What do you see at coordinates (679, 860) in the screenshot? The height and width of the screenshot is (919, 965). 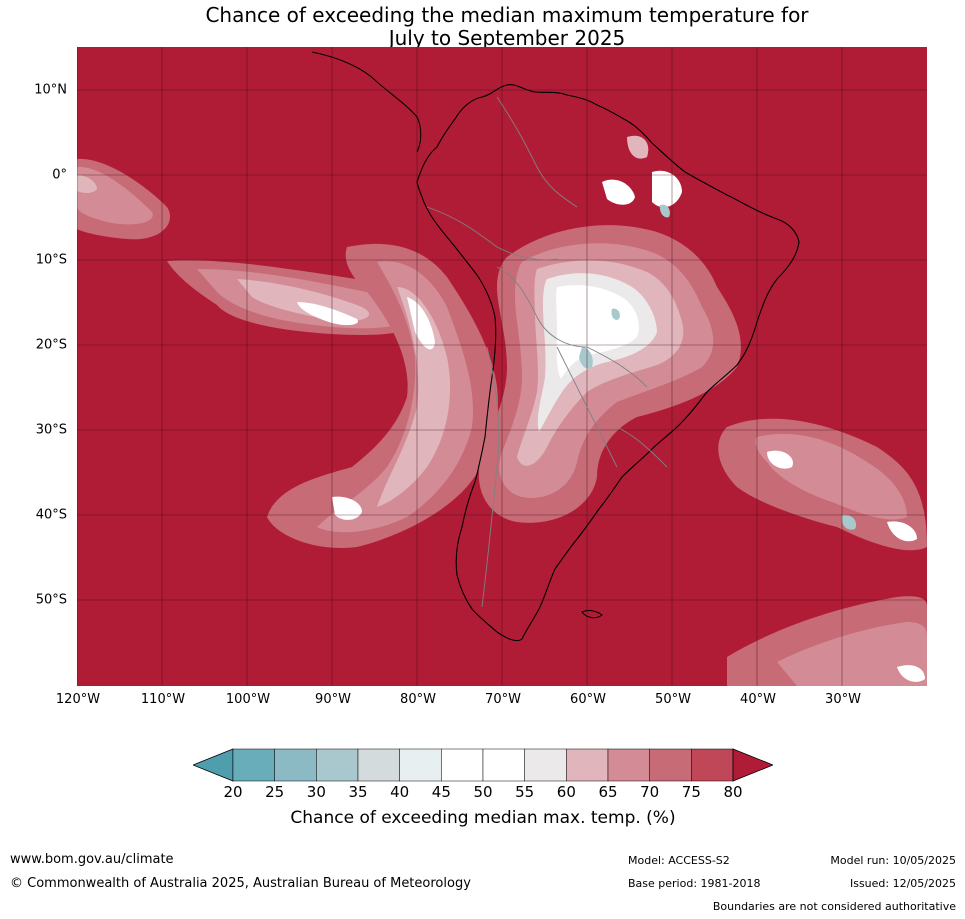 I see `footer-model: Model: ACCESS-S2` at bounding box center [679, 860].